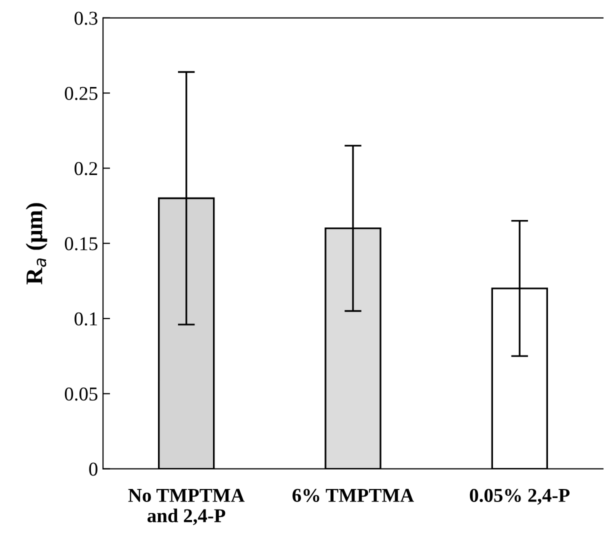  I want to click on y-axis-title: R$_{a}$ (μm), so click(37, 243).